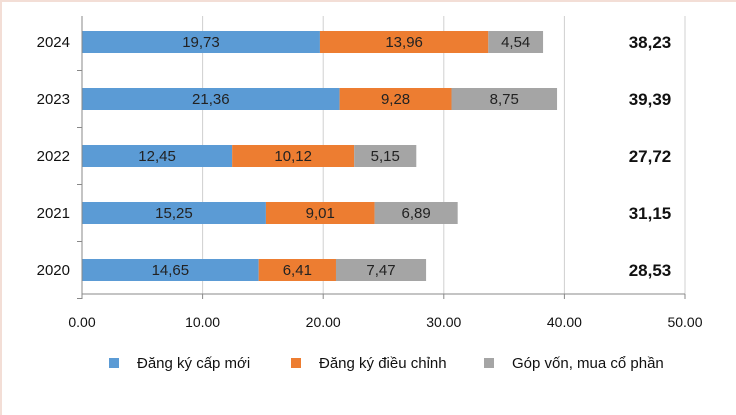  I want to click on x-tick-label-3: 30.00, so click(443, 322).